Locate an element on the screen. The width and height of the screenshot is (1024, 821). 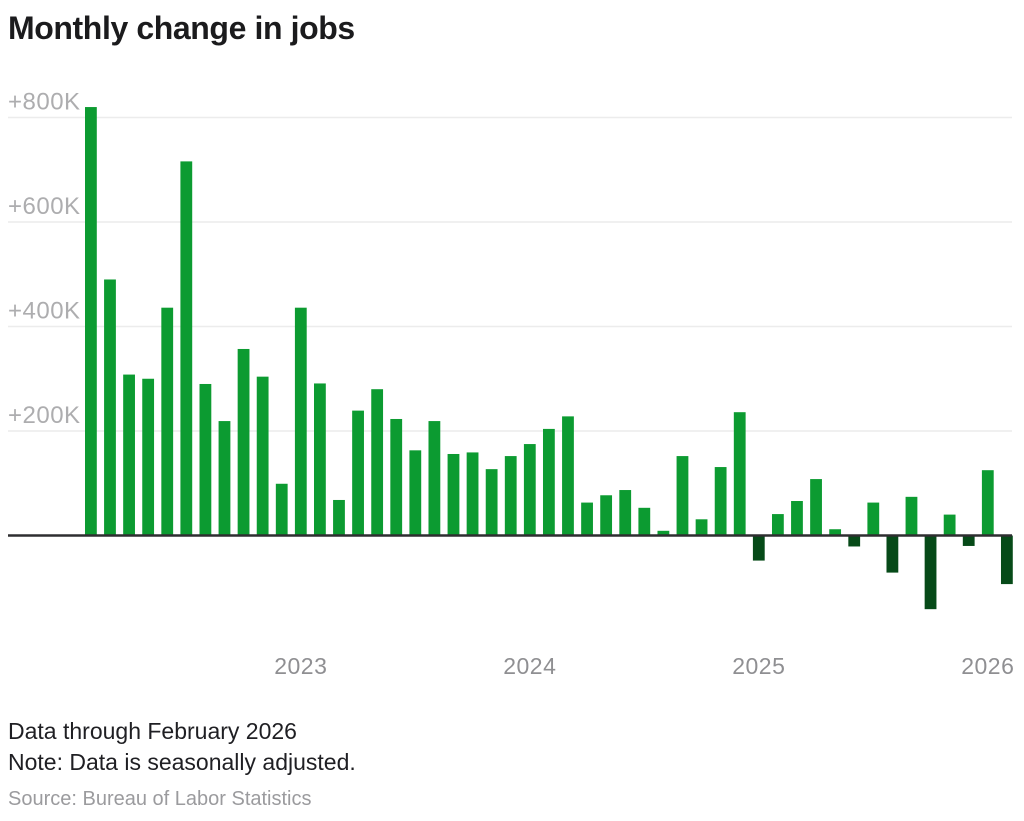
bar-may-2022 is located at coordinates (148, 457).